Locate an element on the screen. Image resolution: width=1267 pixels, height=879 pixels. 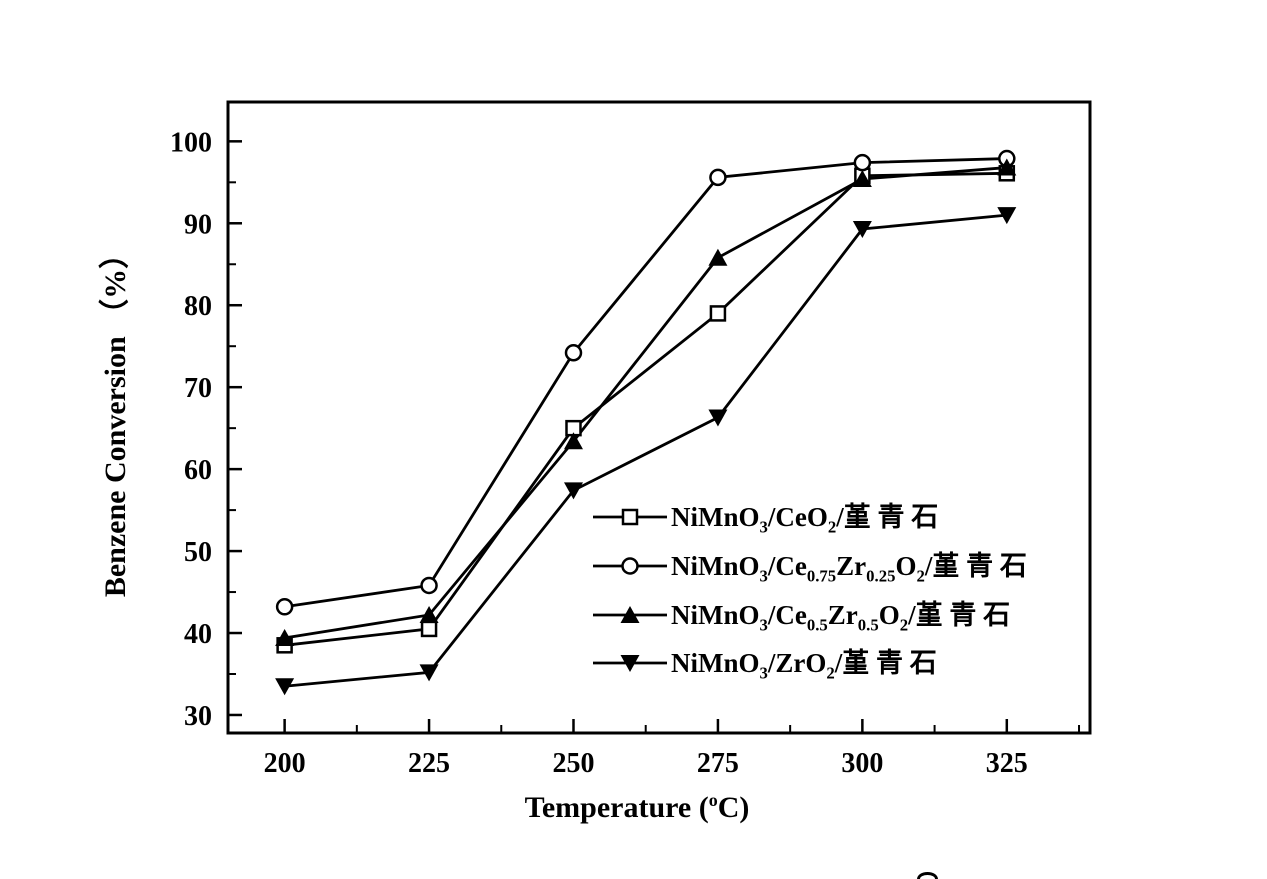
x-tick-label: 200 is located at coordinates (285, 763).